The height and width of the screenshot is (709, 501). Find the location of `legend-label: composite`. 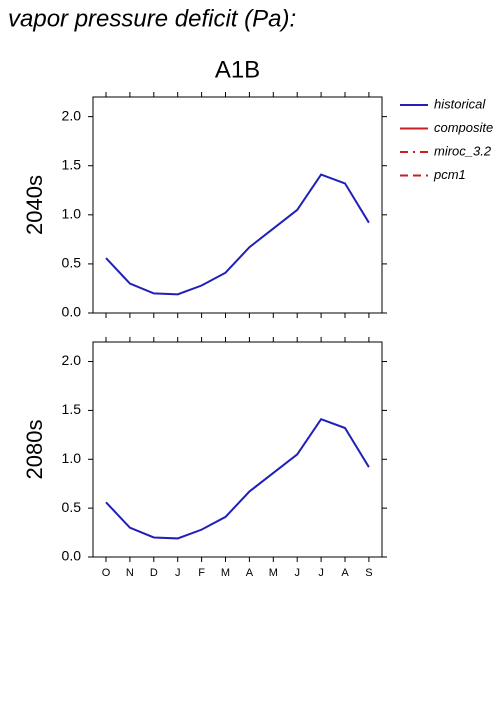

legend-label: composite is located at coordinates (463, 127).